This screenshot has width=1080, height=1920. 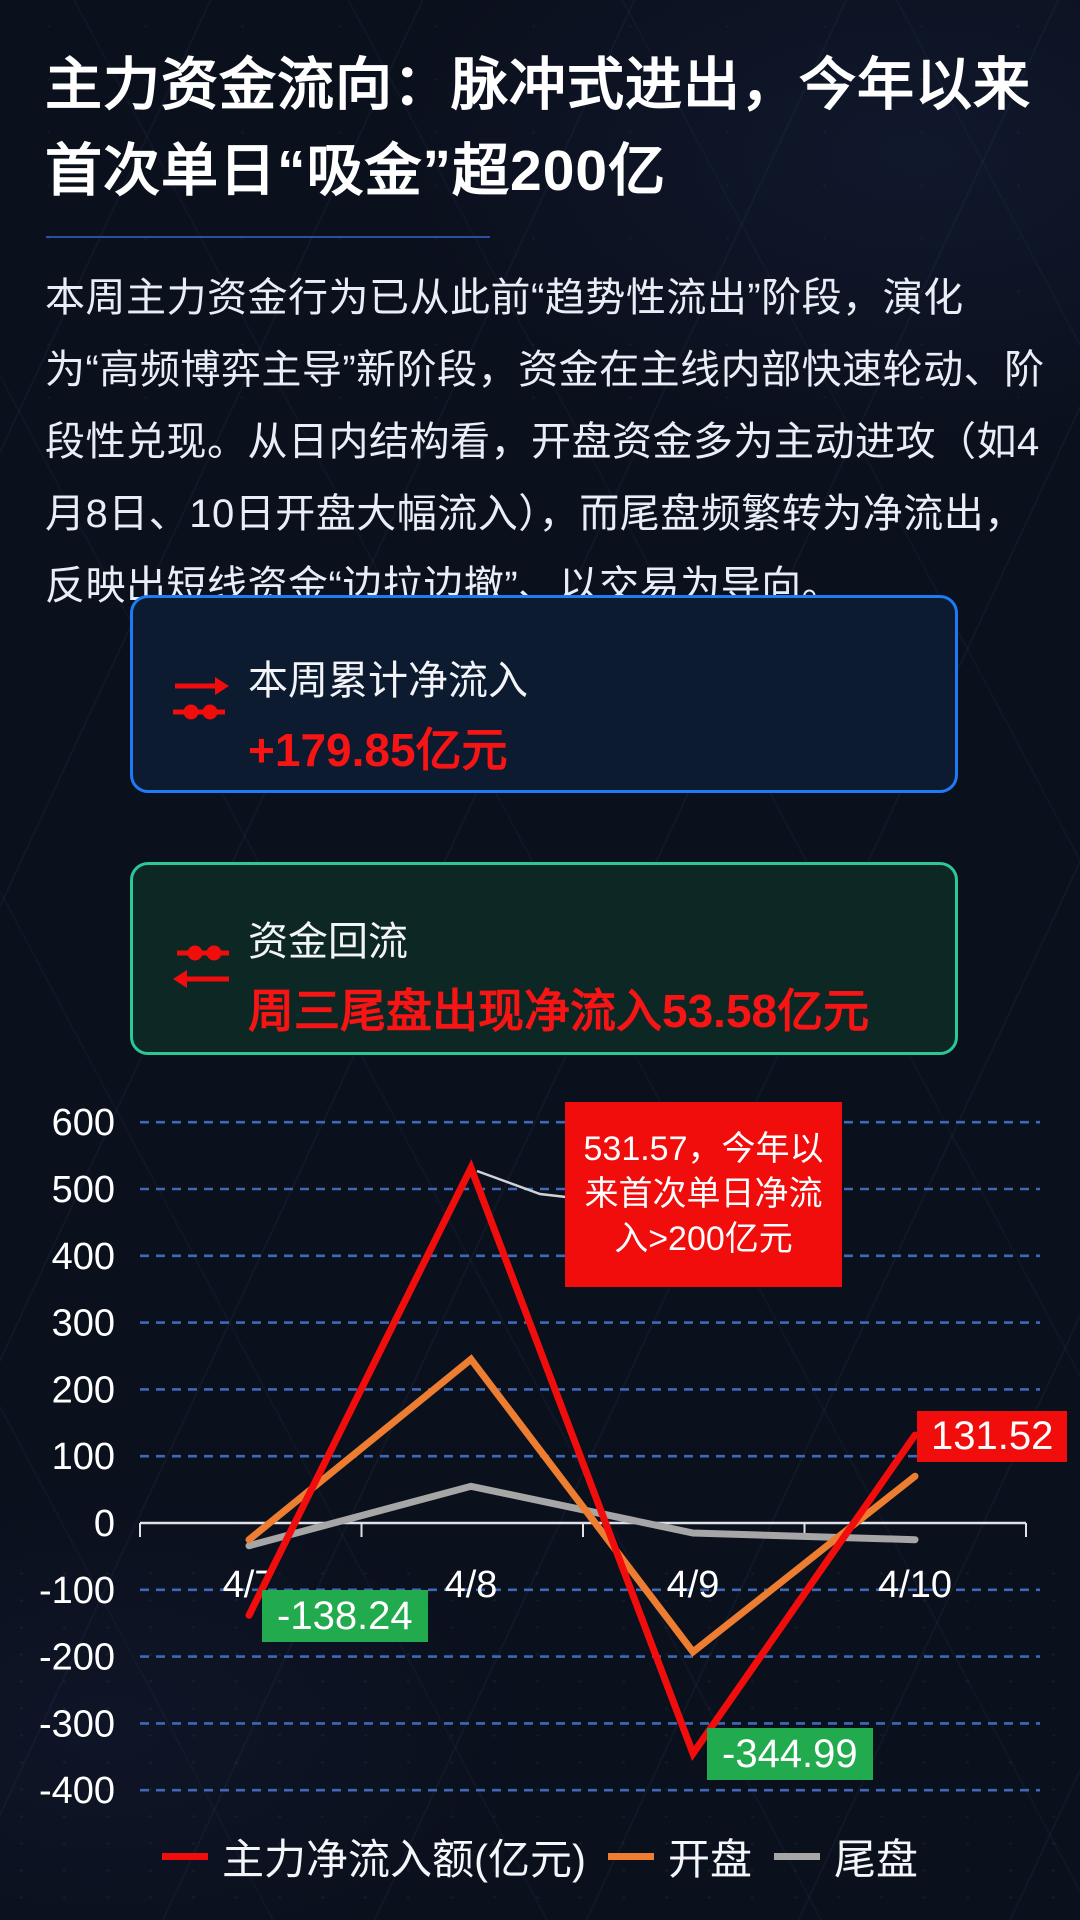 I want to click on annotation-red-callout: 531.57，今年以 来首次单日净流 入>200亿元, so click(x=703, y=1194).